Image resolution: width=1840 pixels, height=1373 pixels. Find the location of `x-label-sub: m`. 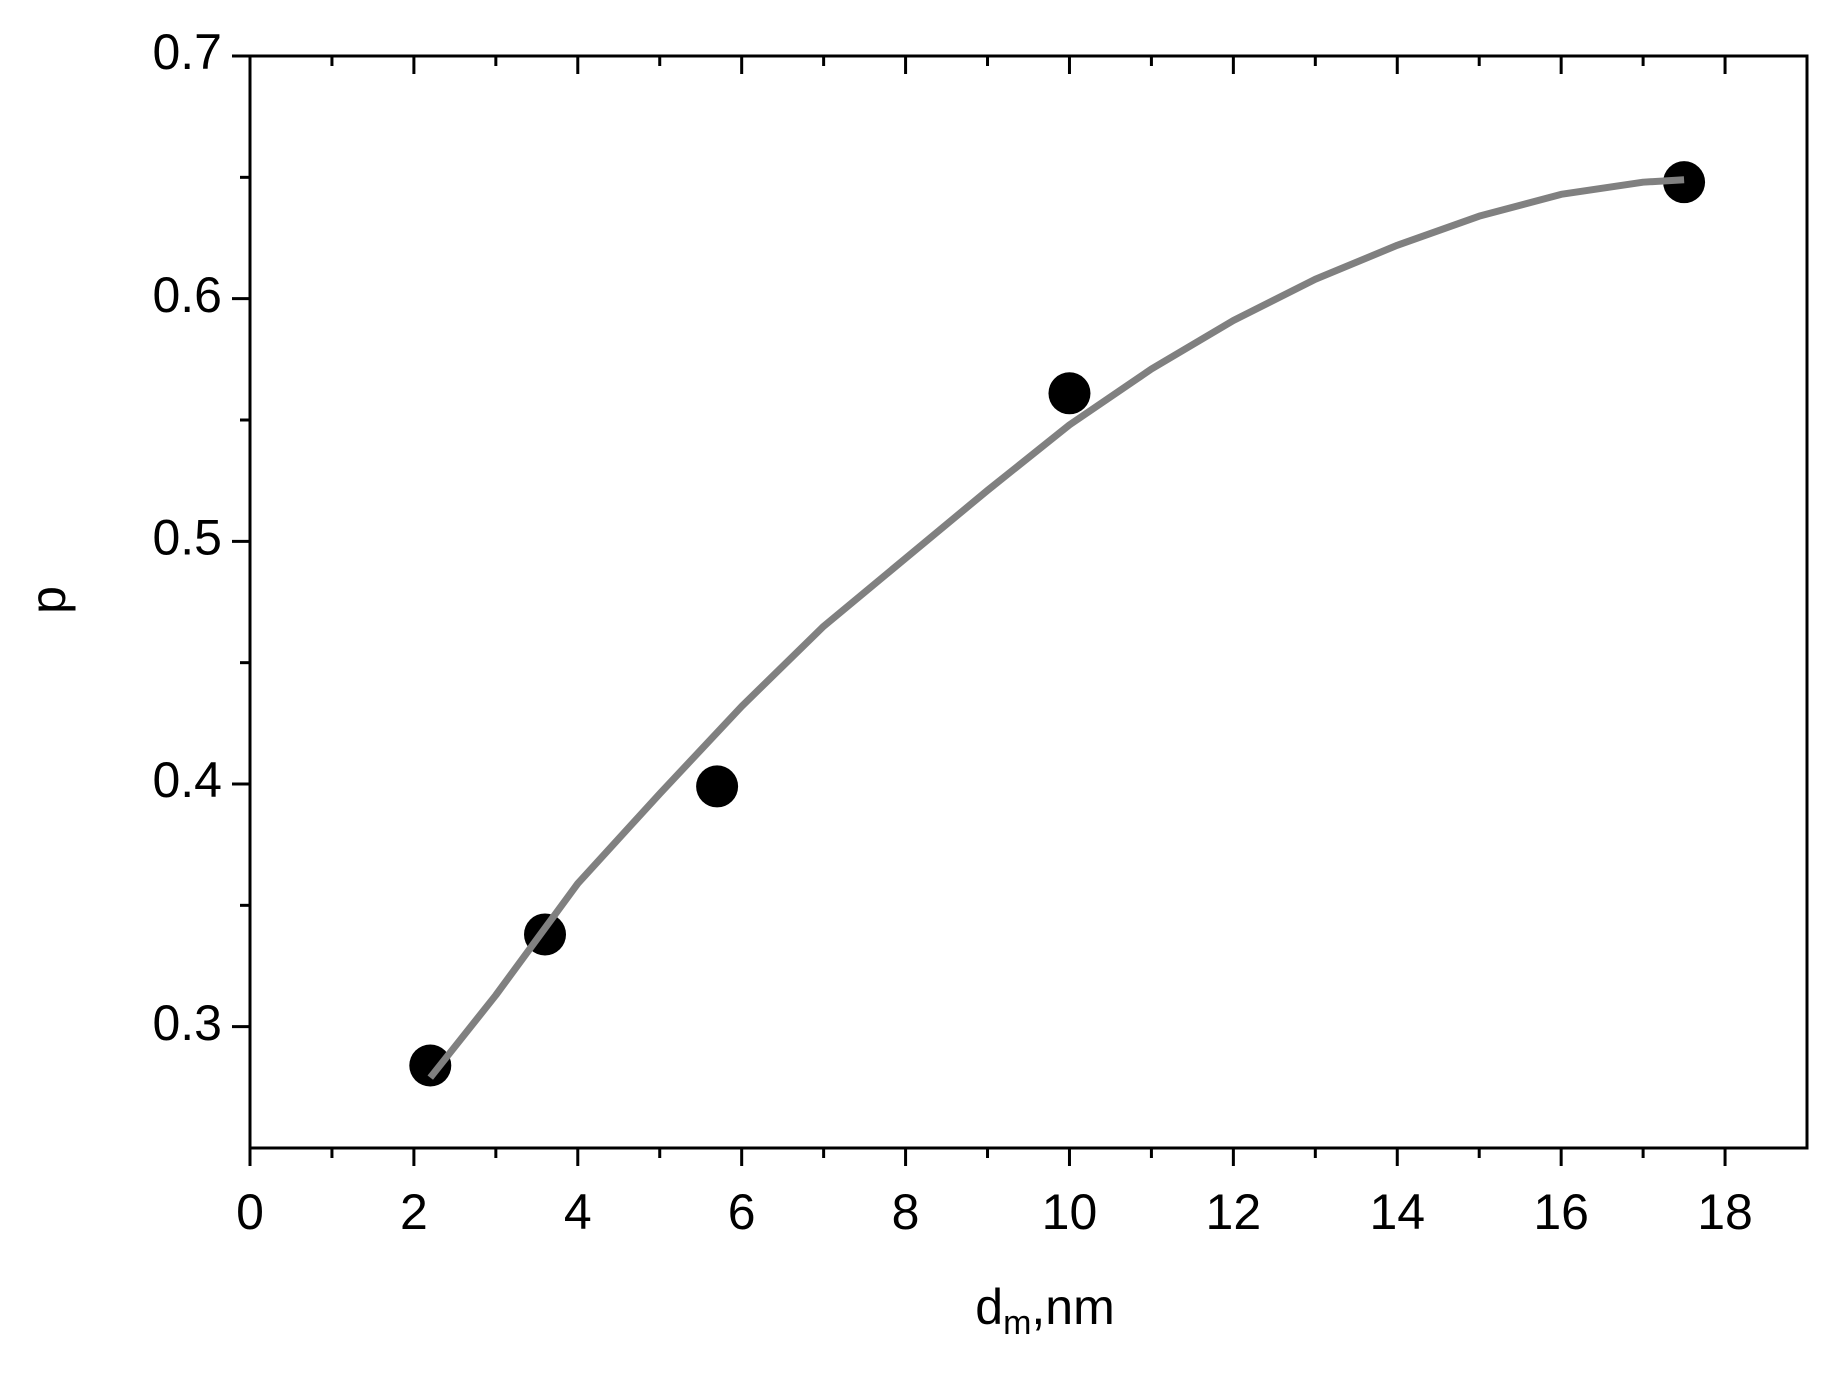

x-label-sub: m is located at coordinates (1017, 1323).